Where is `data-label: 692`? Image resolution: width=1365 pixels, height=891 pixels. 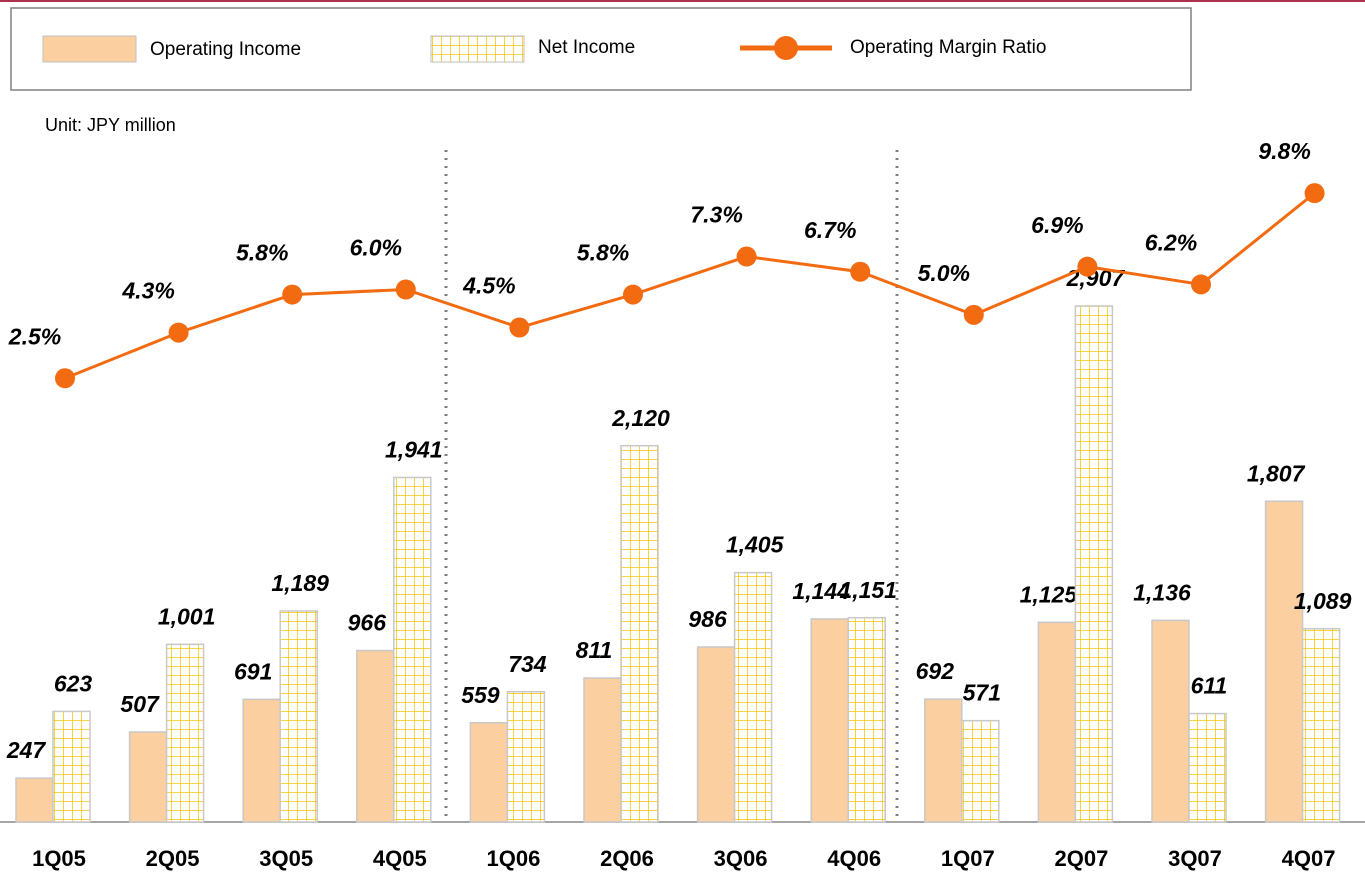 data-label: 692 is located at coordinates (935, 671).